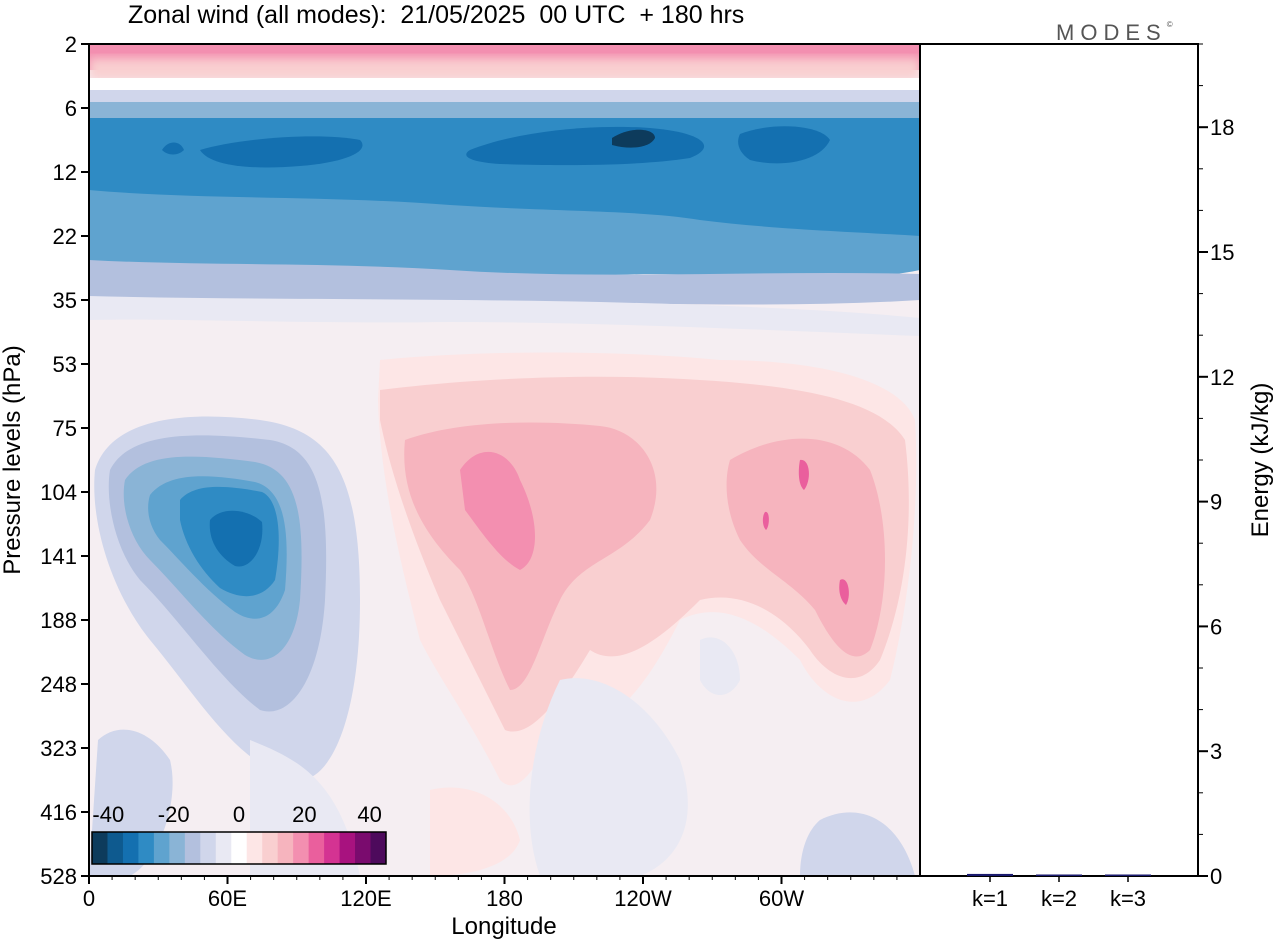 The image size is (1280, 942). I want to click on energy-category-label: k=2, so click(1059, 898).